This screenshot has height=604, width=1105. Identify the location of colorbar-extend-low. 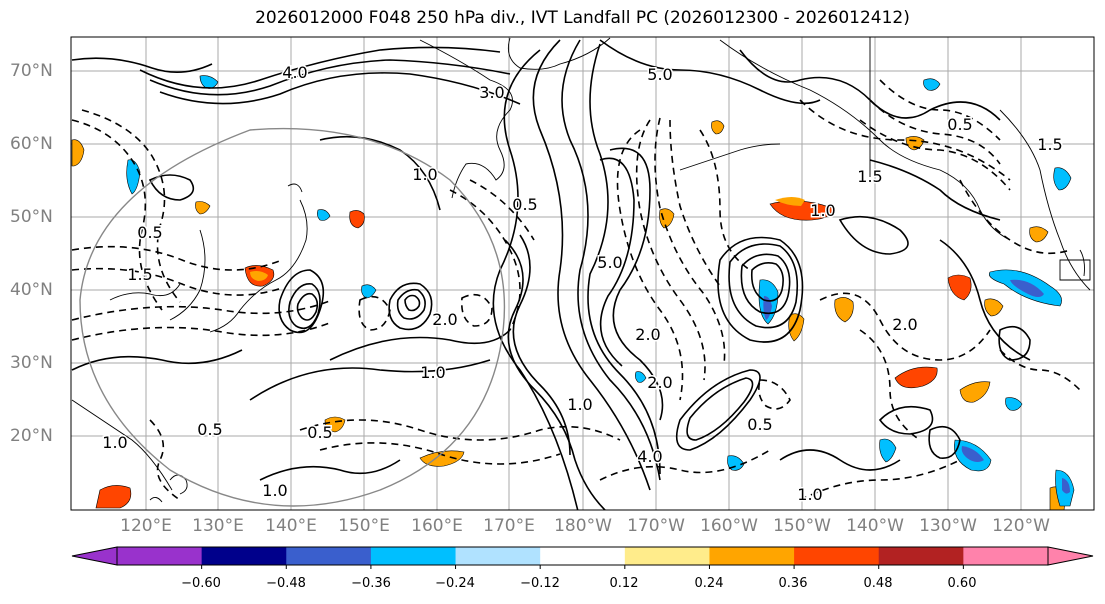
(94, 556).